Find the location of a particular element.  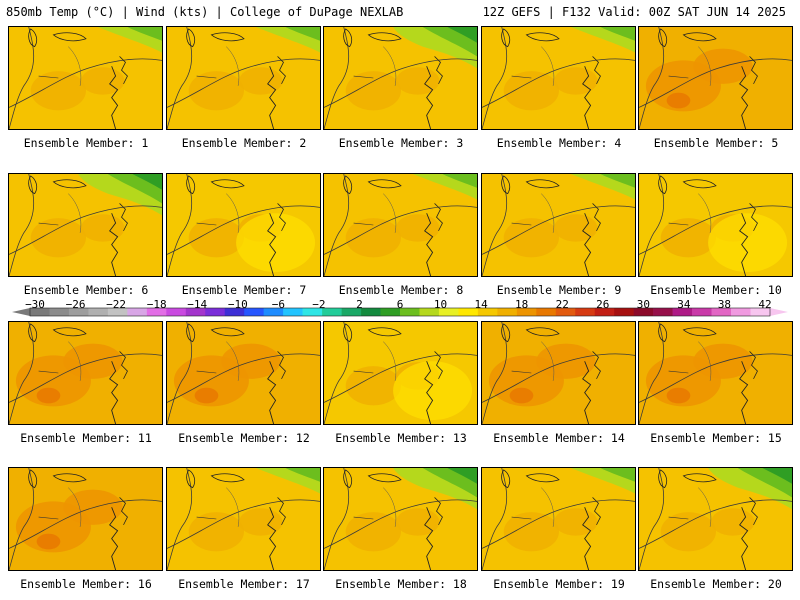

ensemble-member-label: Ensemble Member: 17 is located at coordinates (244, 584).